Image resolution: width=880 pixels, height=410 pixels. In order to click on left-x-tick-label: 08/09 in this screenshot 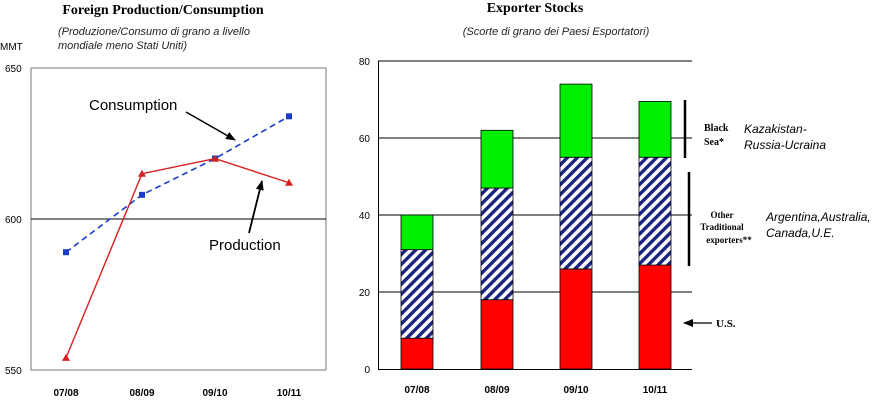, I will do `click(141, 393)`.